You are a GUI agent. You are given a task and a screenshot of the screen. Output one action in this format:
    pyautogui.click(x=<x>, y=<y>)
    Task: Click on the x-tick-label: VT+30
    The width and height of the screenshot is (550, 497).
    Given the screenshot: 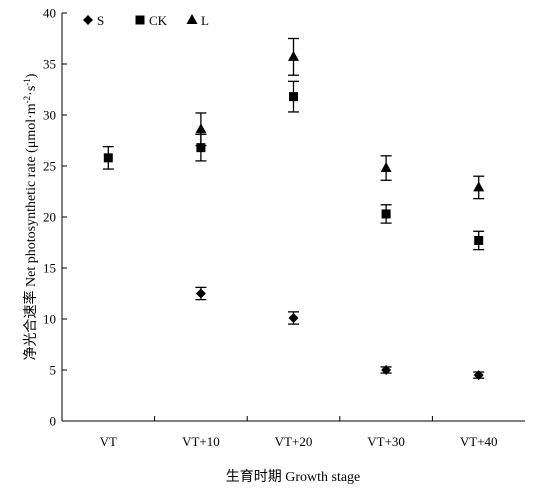 What is the action you would take?
    pyautogui.click(x=386, y=441)
    